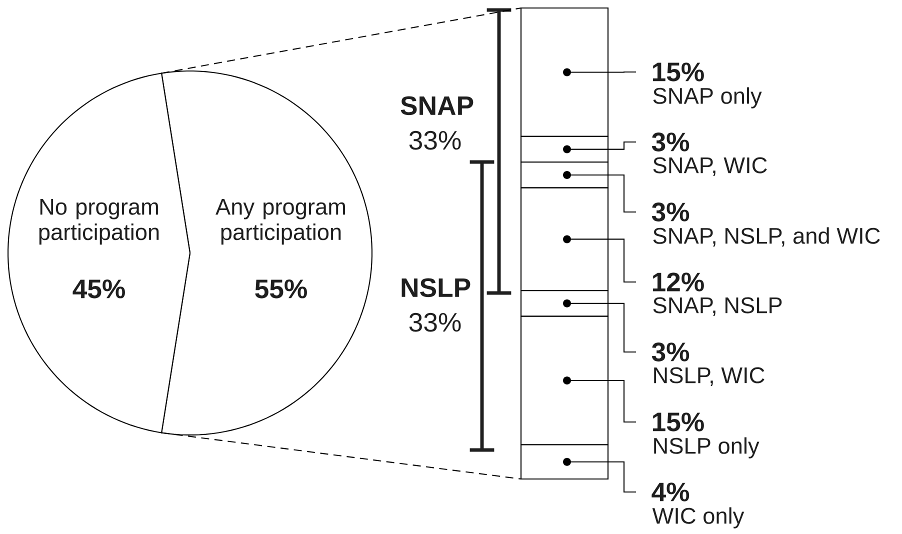 The width and height of the screenshot is (902, 534). Describe the element at coordinates (717, 306) in the screenshot. I see `text: SNAP, NSLP` at that location.